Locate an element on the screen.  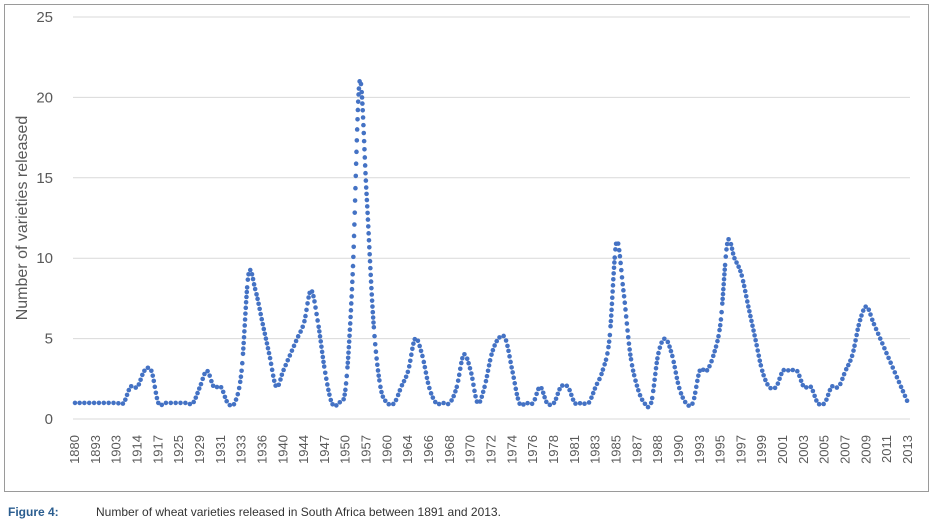
y-tick-label: 25 is located at coordinates (44, 17).